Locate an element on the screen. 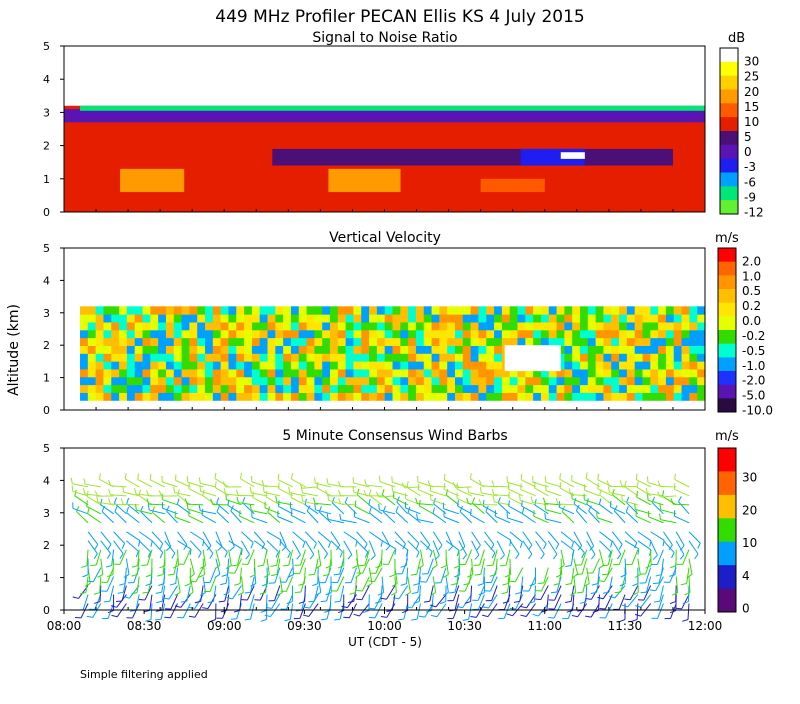 Image resolution: width=800 pixels, height=704 pixels. colorbar-label: -1.0 is located at coordinates (753, 366).